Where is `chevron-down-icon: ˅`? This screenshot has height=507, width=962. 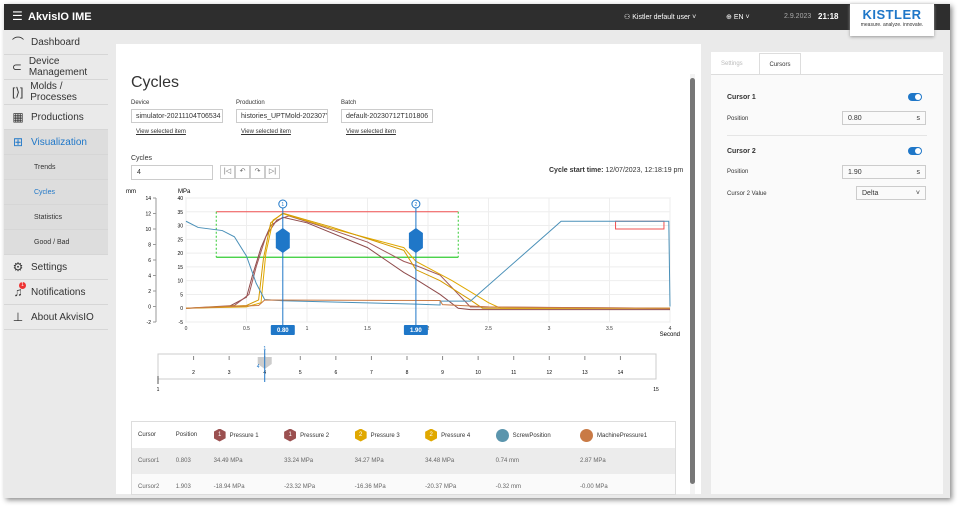
chevron-down-icon: ˅ is located at coordinates (917, 193).